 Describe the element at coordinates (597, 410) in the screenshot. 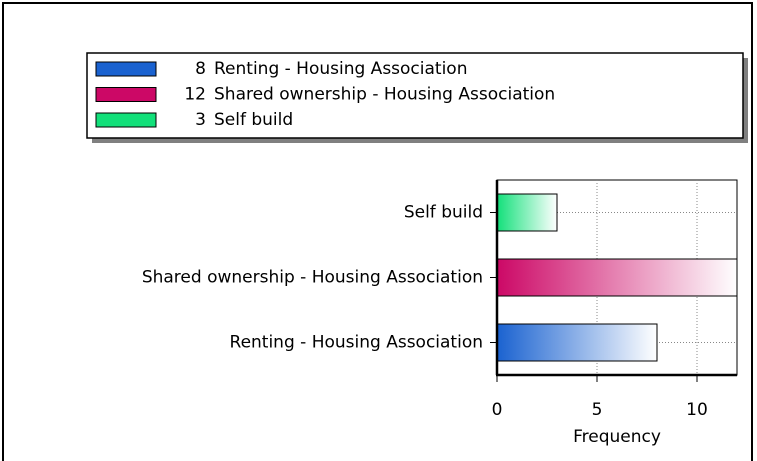

I see `x-tick-label: 5` at that location.